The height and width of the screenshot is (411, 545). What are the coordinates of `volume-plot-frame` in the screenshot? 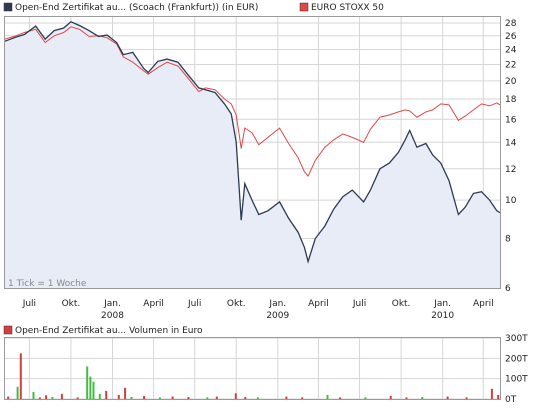 It's located at (252, 368).